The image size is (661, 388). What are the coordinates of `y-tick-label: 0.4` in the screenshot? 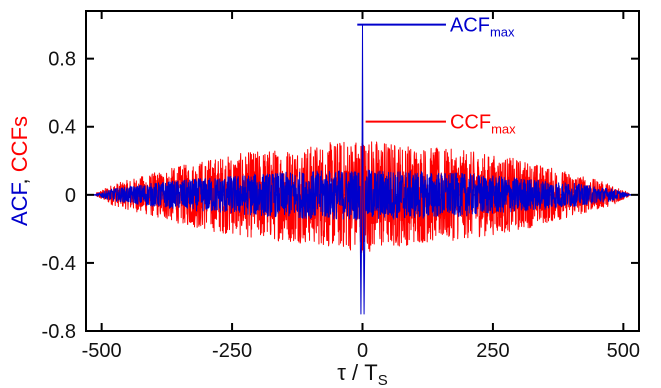 It's located at (62, 128).